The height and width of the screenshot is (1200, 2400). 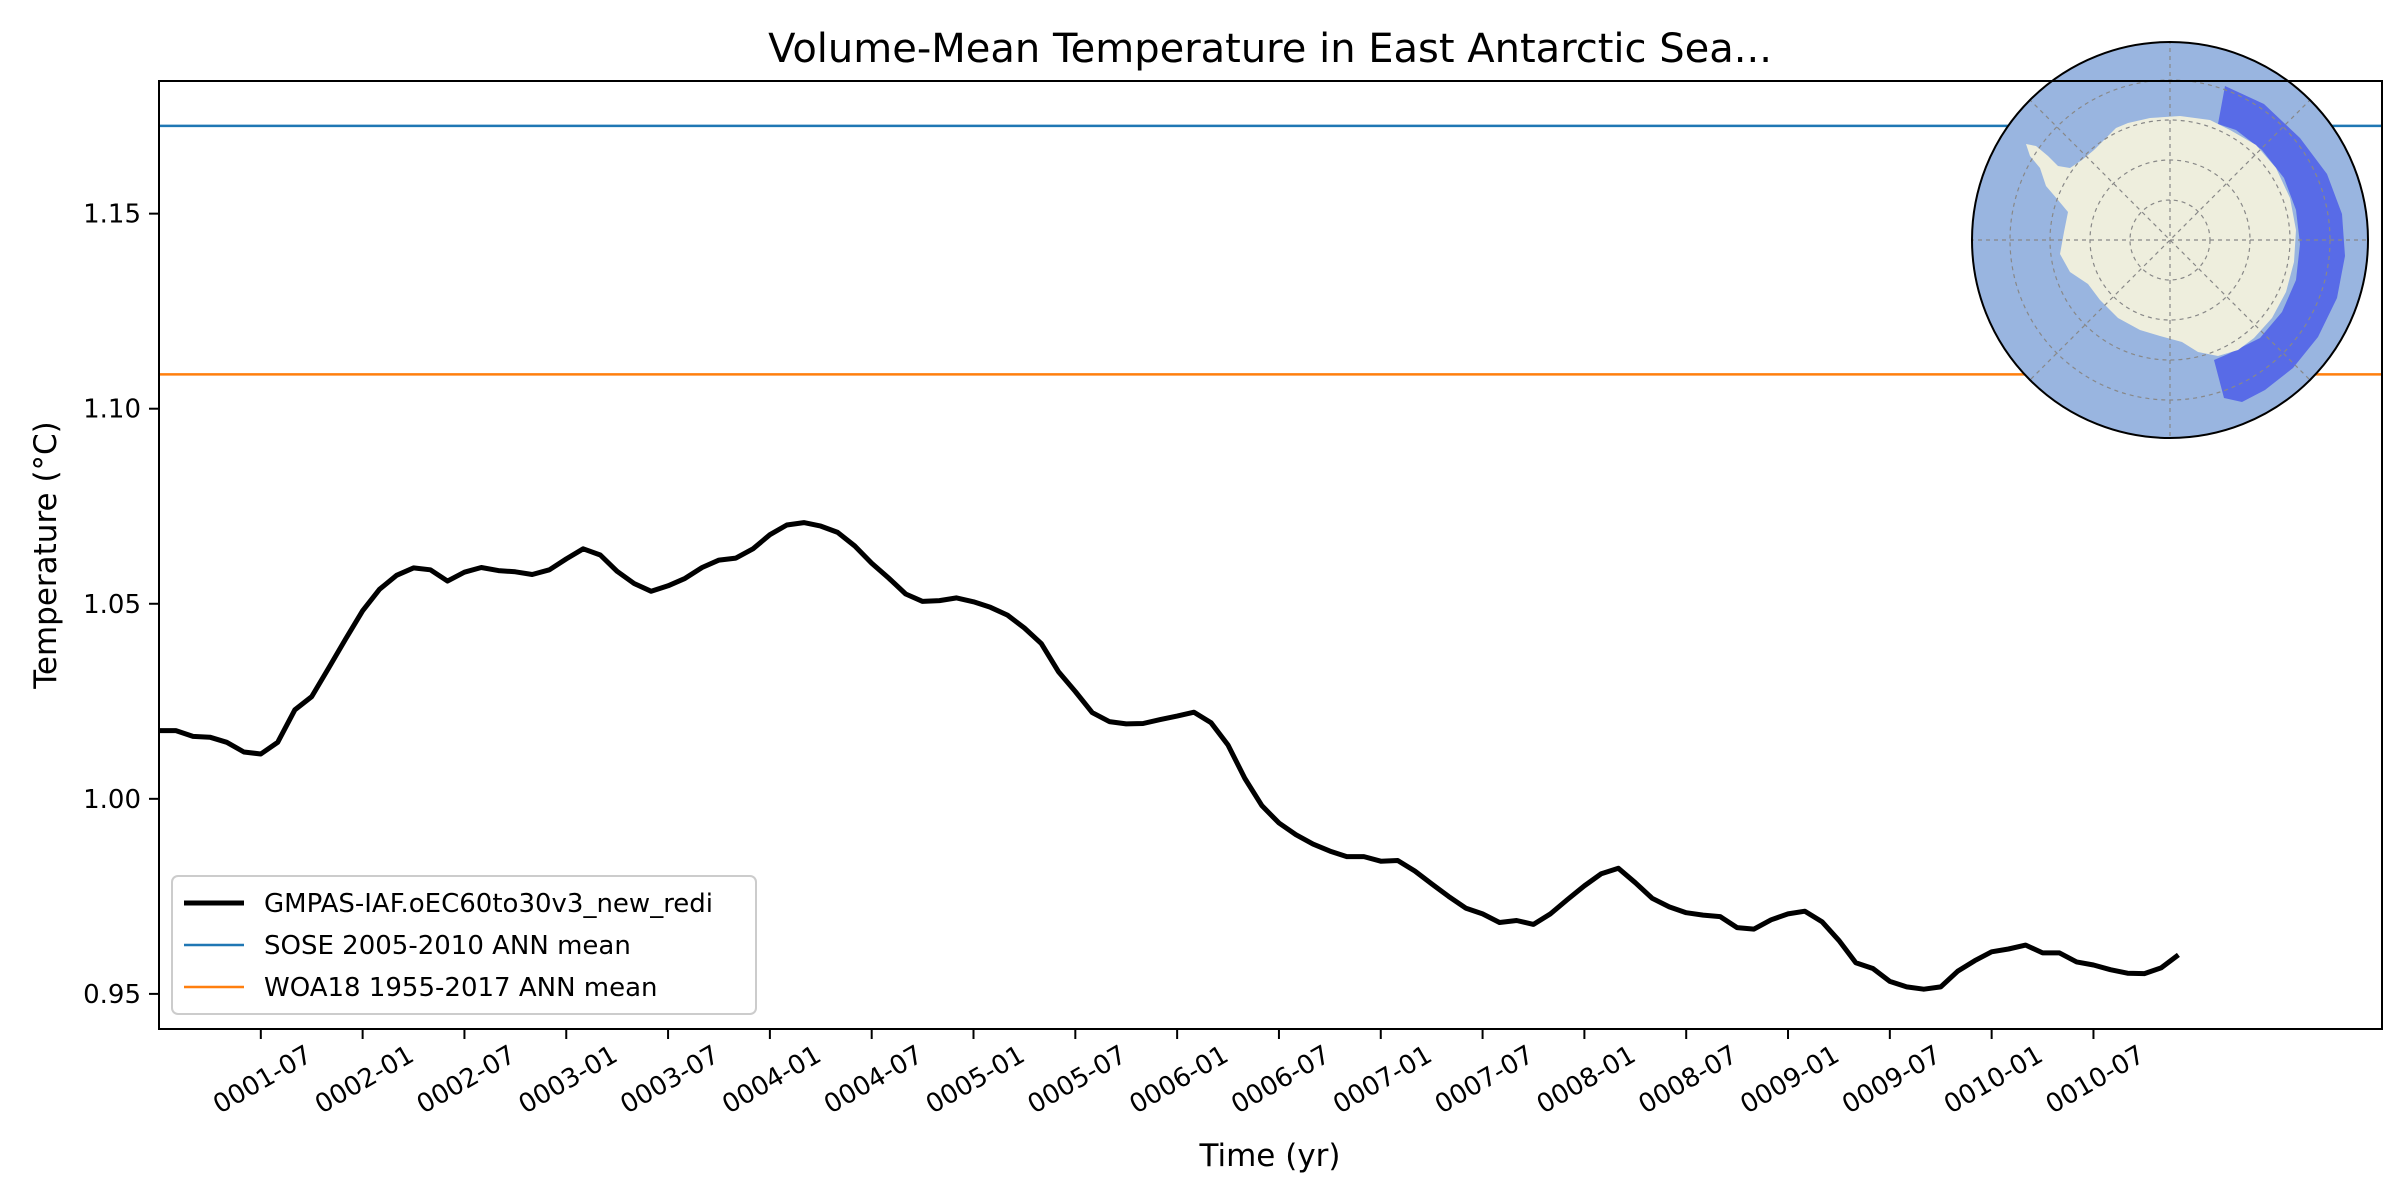 What do you see at coordinates (112, 995) in the screenshot?
I see `y-tick-label: 0.95` at bounding box center [112, 995].